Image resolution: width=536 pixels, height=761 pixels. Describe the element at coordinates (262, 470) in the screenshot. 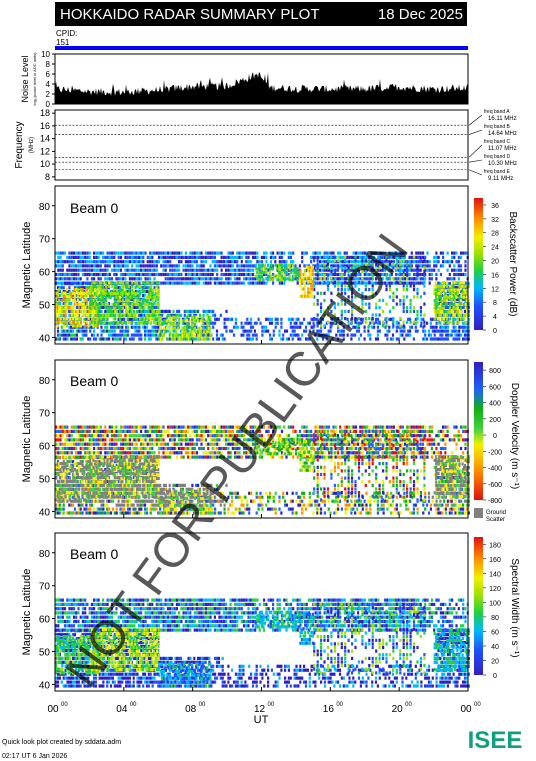

I see `velocity-scatter` at that location.